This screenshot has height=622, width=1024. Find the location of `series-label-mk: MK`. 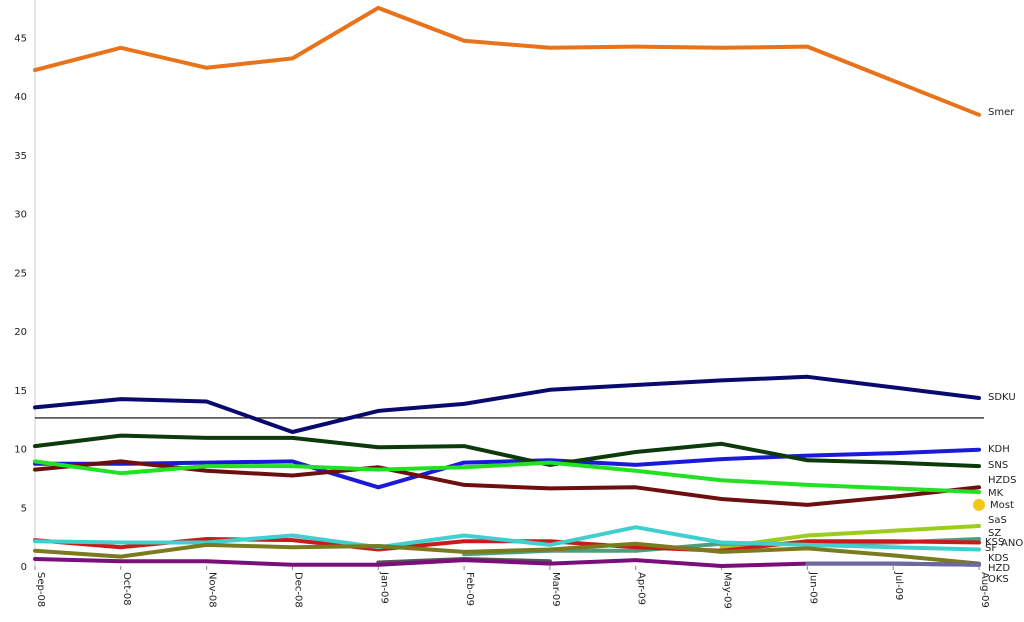

series-label-mk: MK is located at coordinates (996, 493).